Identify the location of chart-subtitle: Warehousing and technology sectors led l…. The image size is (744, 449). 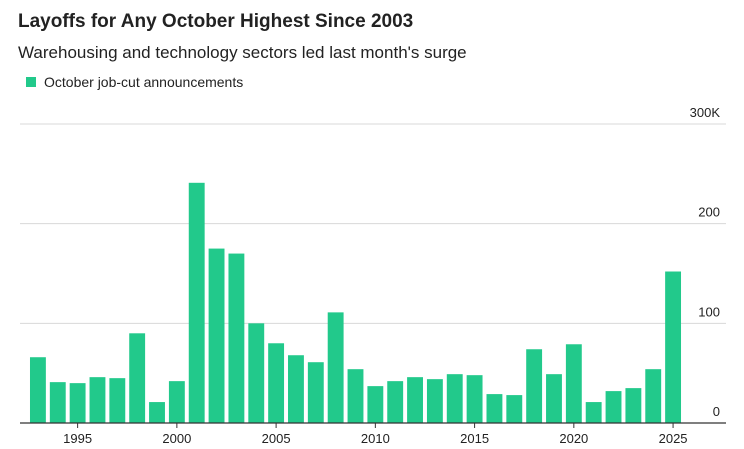
(242, 52).